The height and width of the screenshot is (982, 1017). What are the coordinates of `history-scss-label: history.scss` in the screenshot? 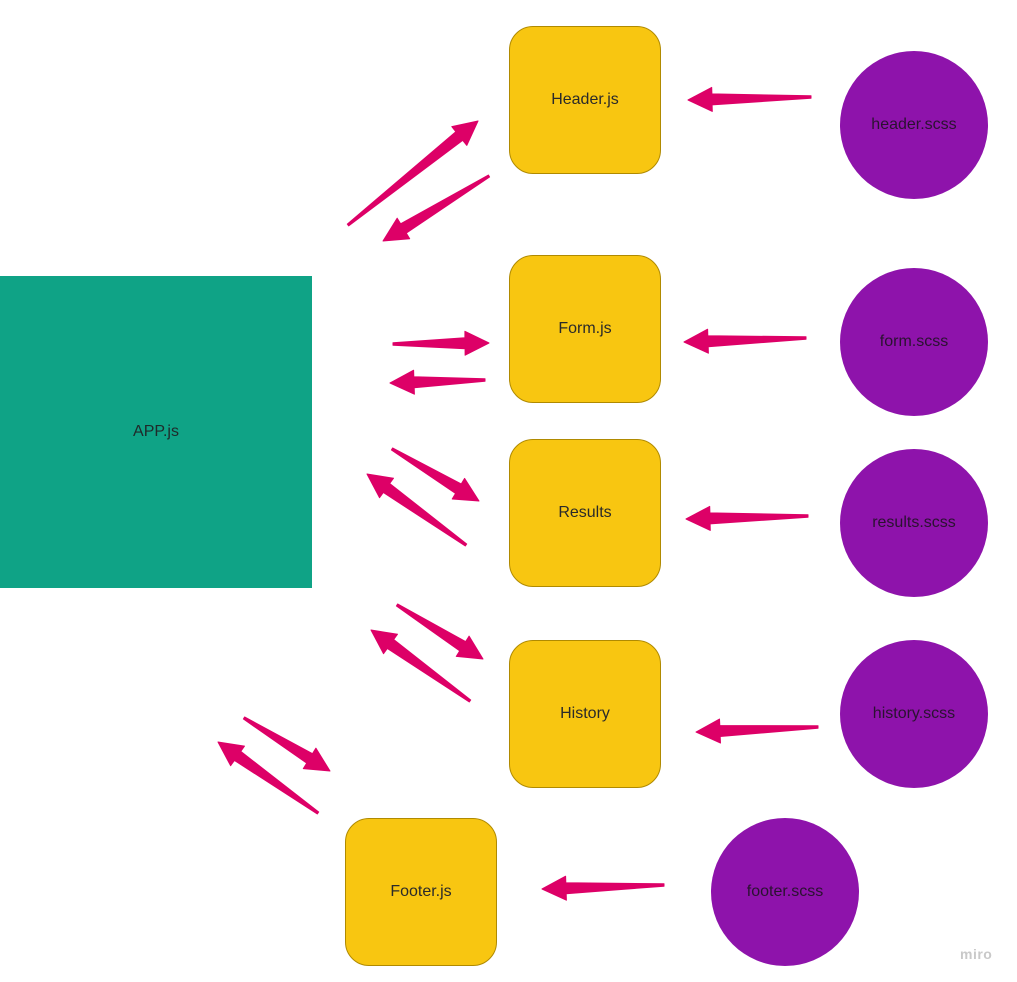 It's located at (914, 713).